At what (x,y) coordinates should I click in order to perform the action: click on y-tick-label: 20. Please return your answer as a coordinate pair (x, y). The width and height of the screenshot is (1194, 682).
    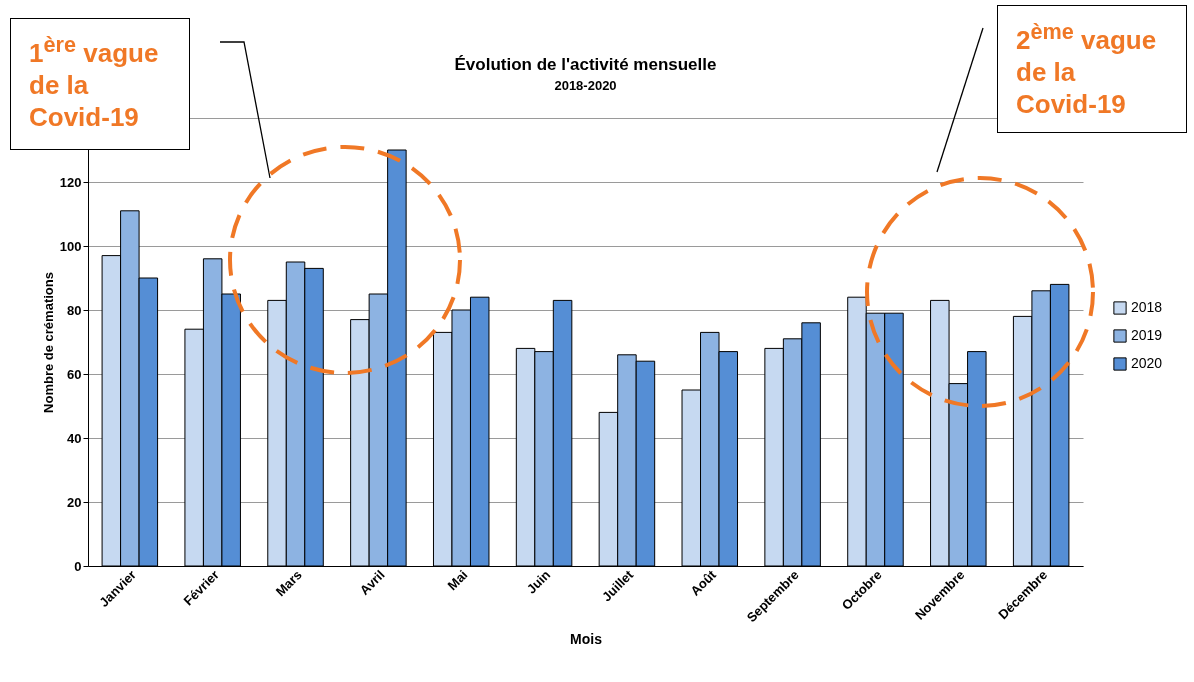
    Looking at the image, I should click on (74, 502).